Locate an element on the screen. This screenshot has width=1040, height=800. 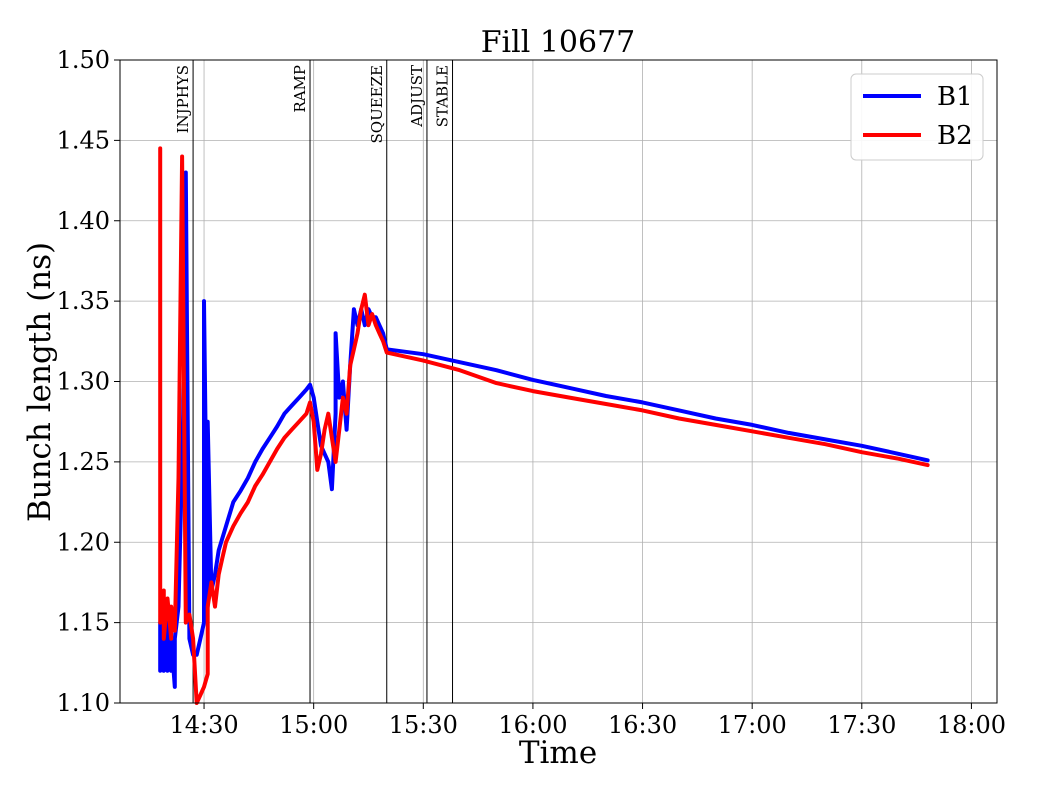
y-tick-label: 1.25 is located at coordinates (83, 462).